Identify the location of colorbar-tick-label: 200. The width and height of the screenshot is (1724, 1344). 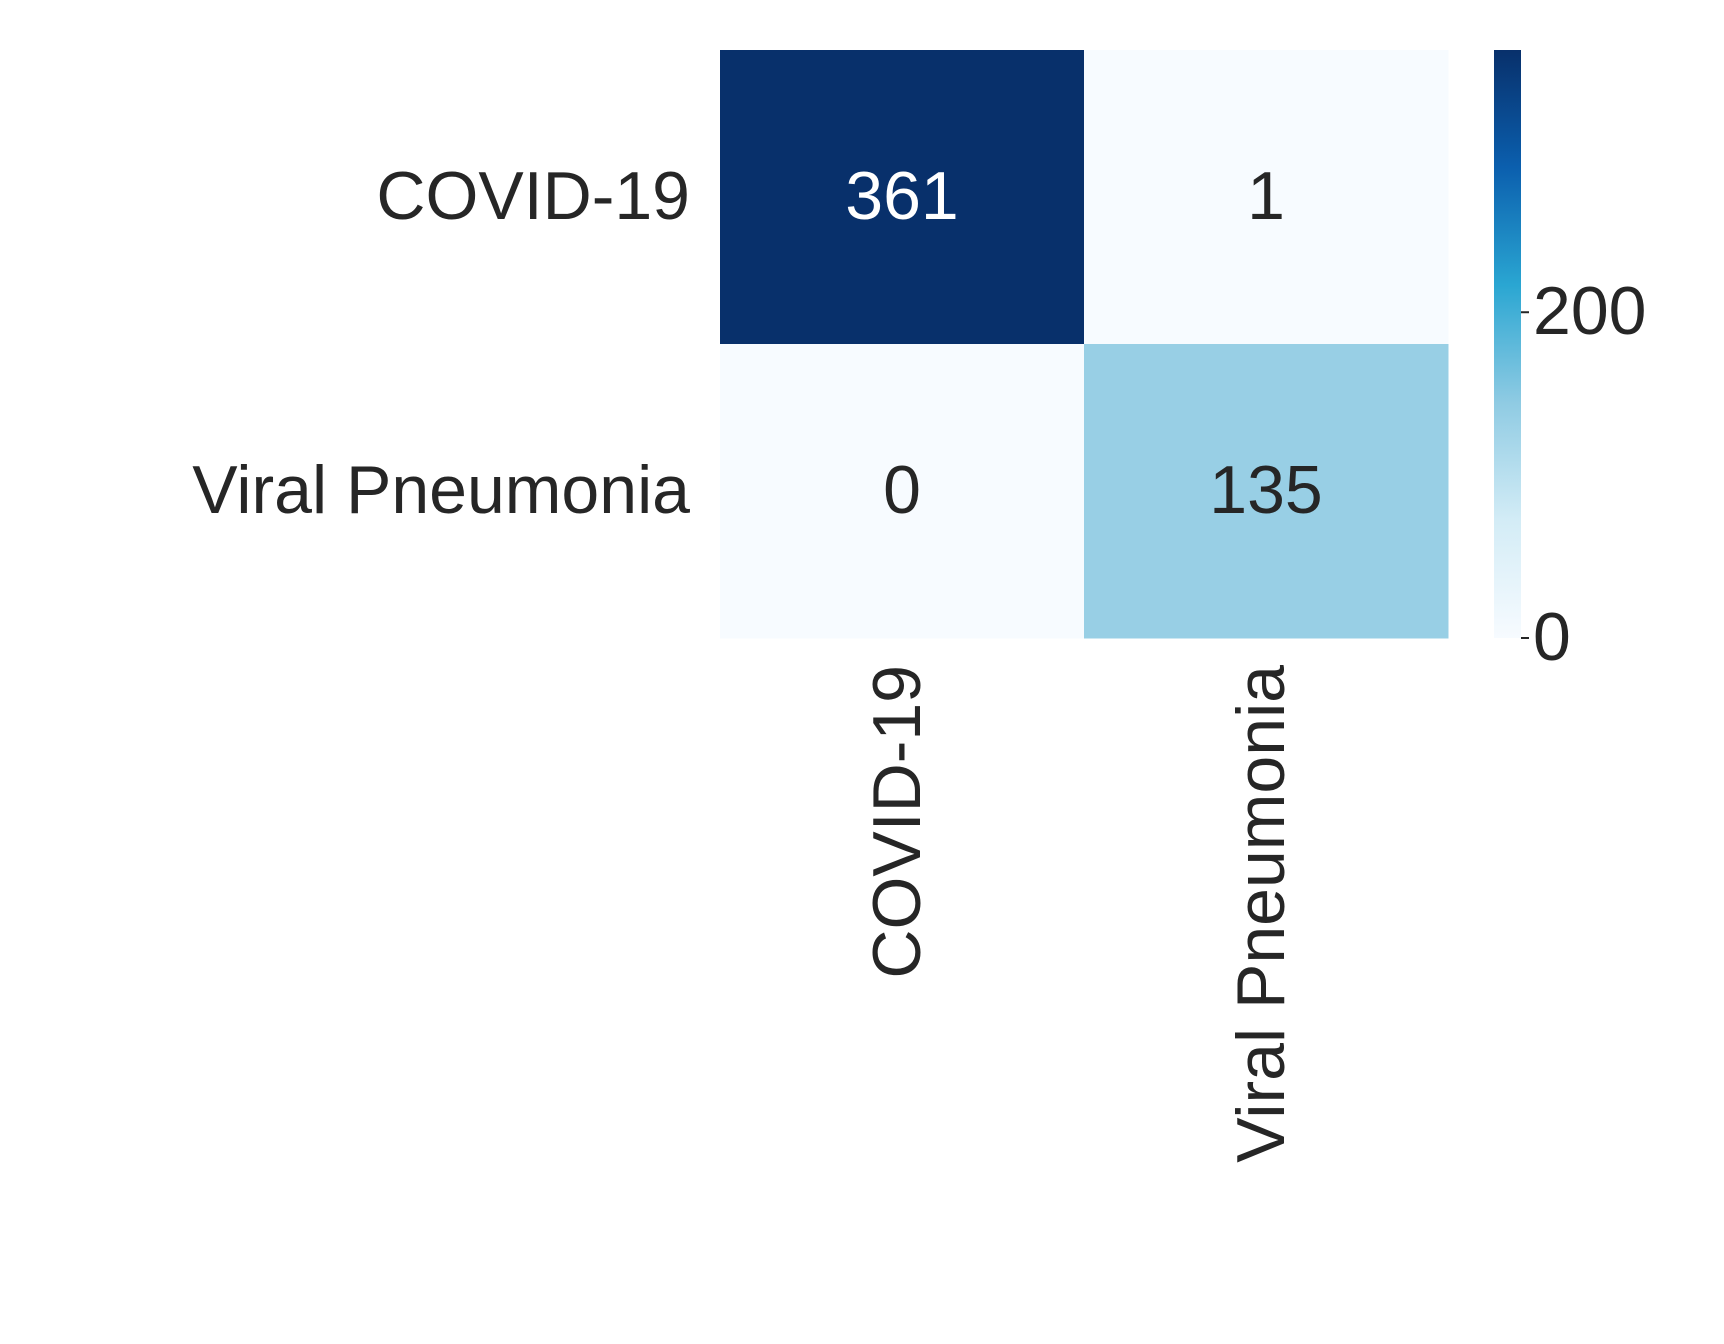
(1589, 311).